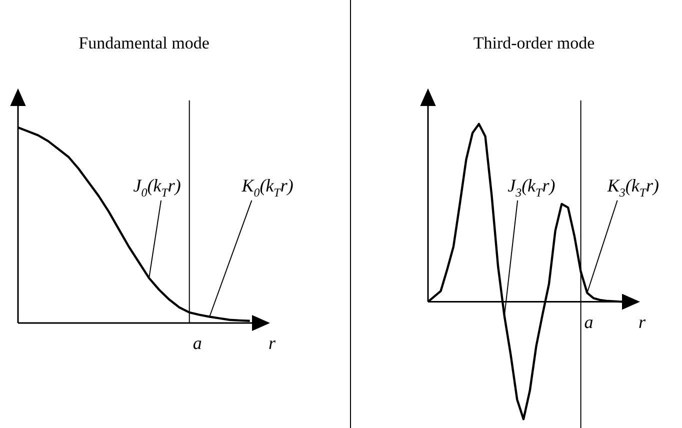 The width and height of the screenshot is (682, 428). I want to click on chart-title: Third-order mode, so click(534, 43).